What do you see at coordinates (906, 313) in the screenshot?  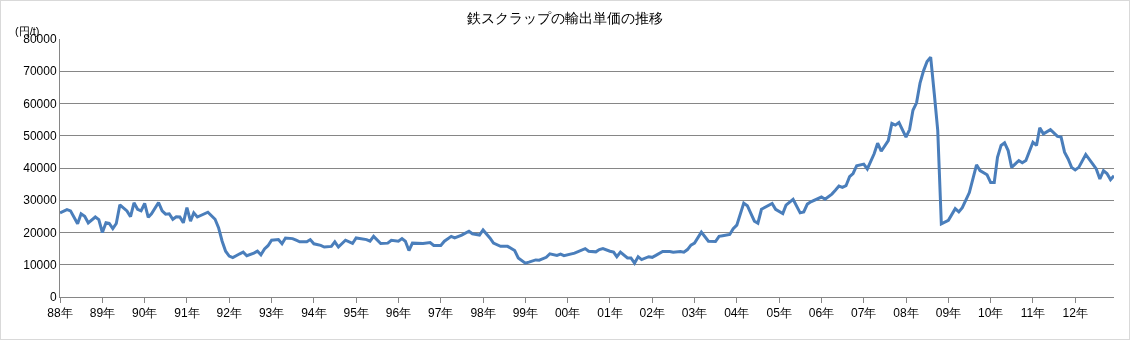 I see `x-tick-label: 08年` at bounding box center [906, 313].